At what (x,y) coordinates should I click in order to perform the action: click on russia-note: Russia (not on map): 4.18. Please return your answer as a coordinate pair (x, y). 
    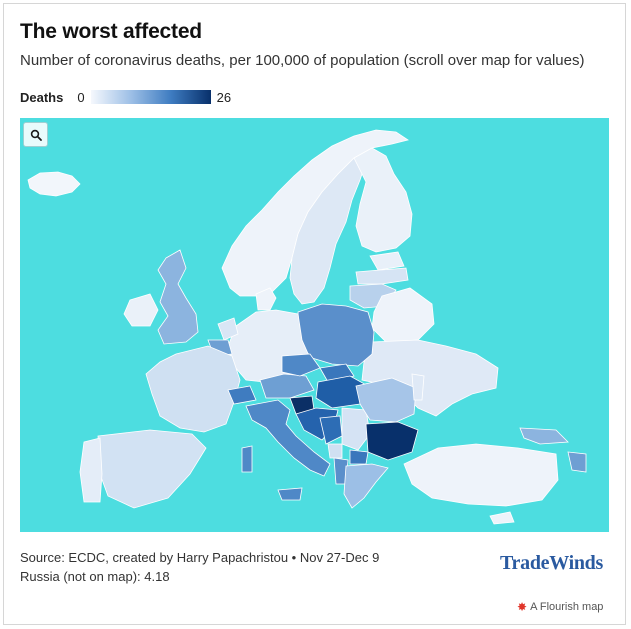
    Looking at the image, I should click on (95, 576).